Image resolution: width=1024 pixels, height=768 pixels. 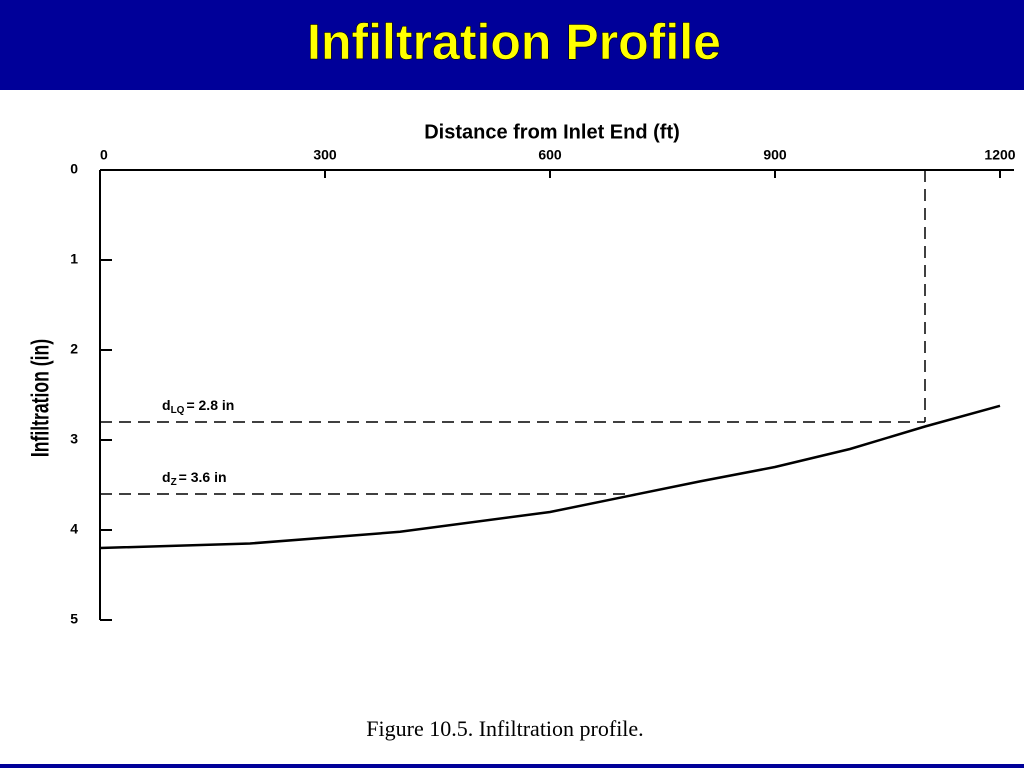 I want to click on x-axis-title: Distance from Inlet End (ft), so click(x=552, y=132).